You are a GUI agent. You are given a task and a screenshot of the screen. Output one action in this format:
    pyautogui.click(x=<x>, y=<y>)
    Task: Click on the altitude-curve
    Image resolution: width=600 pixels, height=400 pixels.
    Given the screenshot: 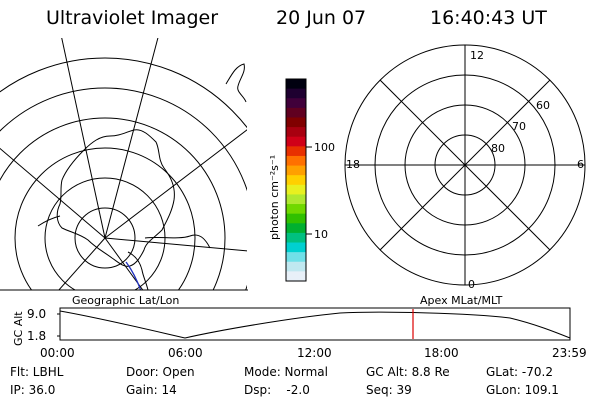 What is the action you would take?
    pyautogui.click(x=315, y=324)
    